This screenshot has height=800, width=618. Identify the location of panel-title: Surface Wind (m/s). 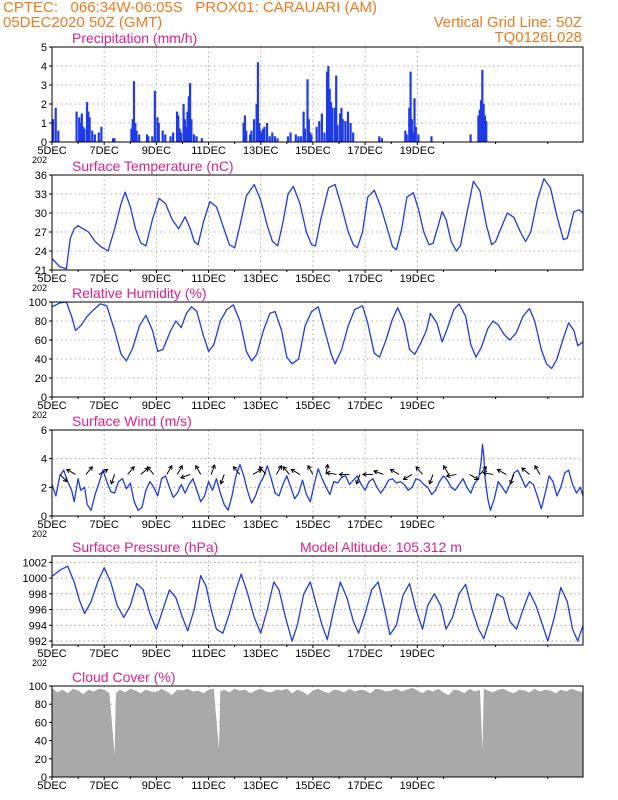
(132, 421).